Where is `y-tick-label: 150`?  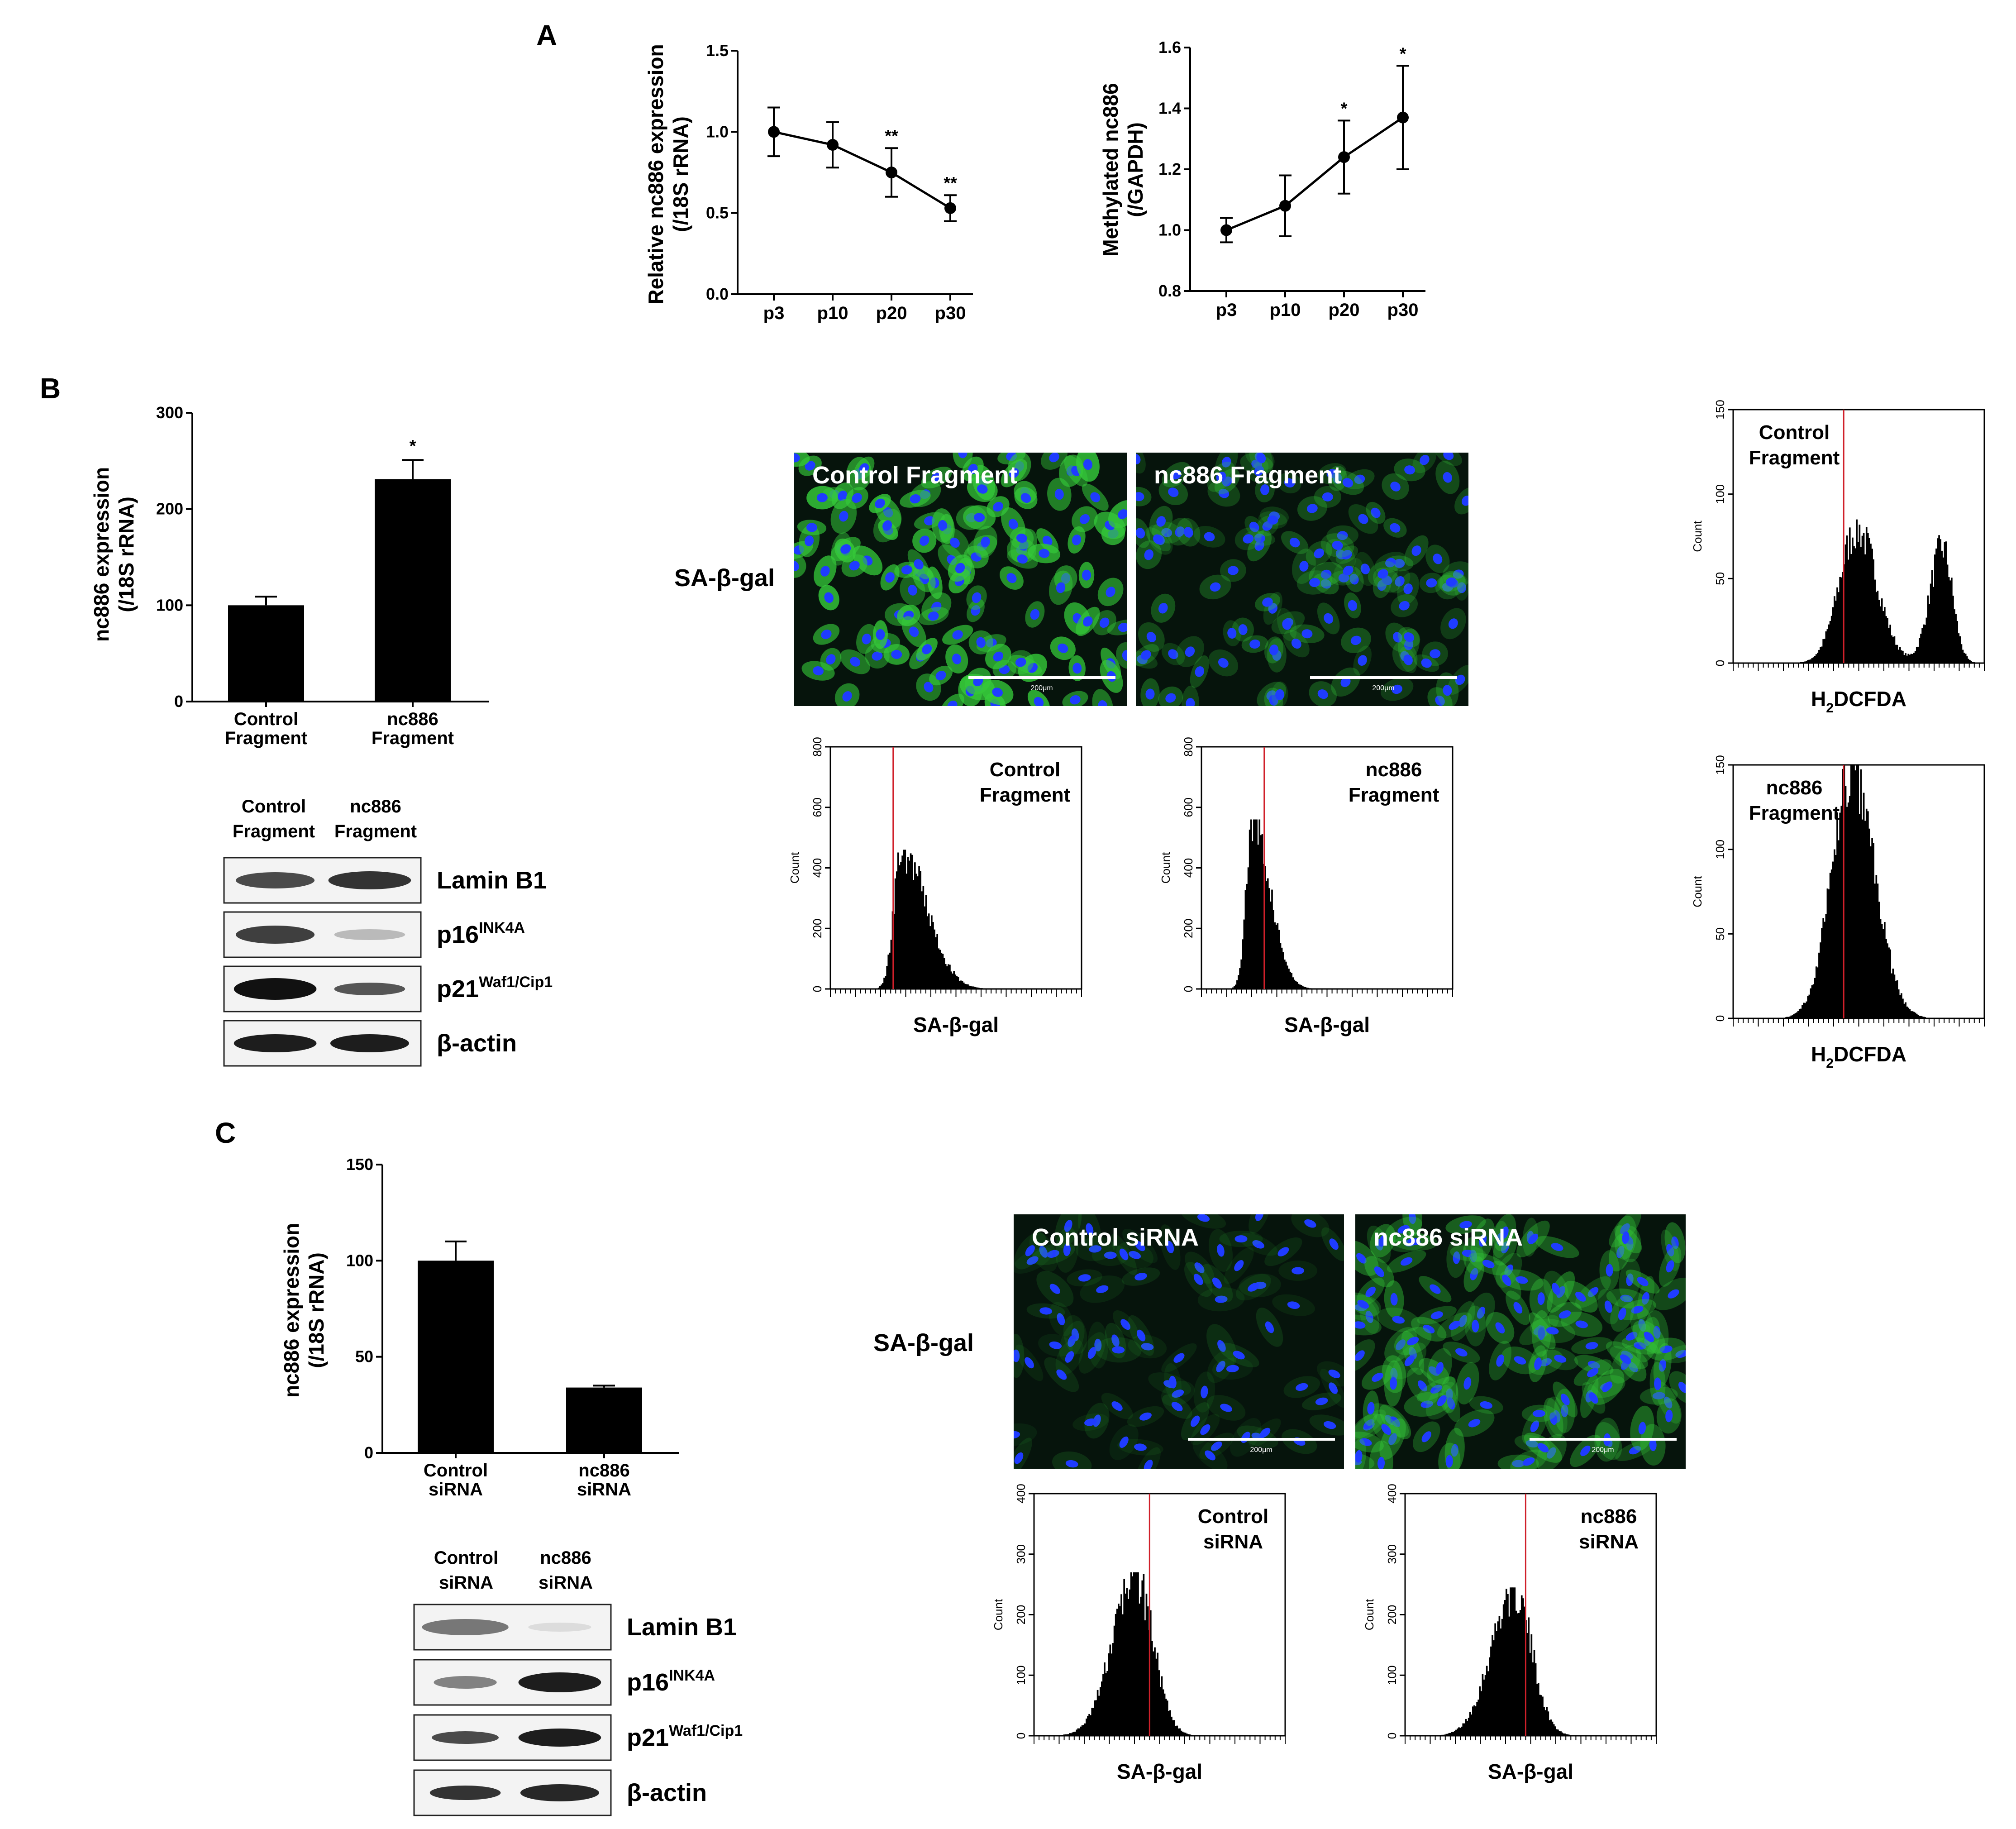 y-tick-label: 150 is located at coordinates (1720, 765).